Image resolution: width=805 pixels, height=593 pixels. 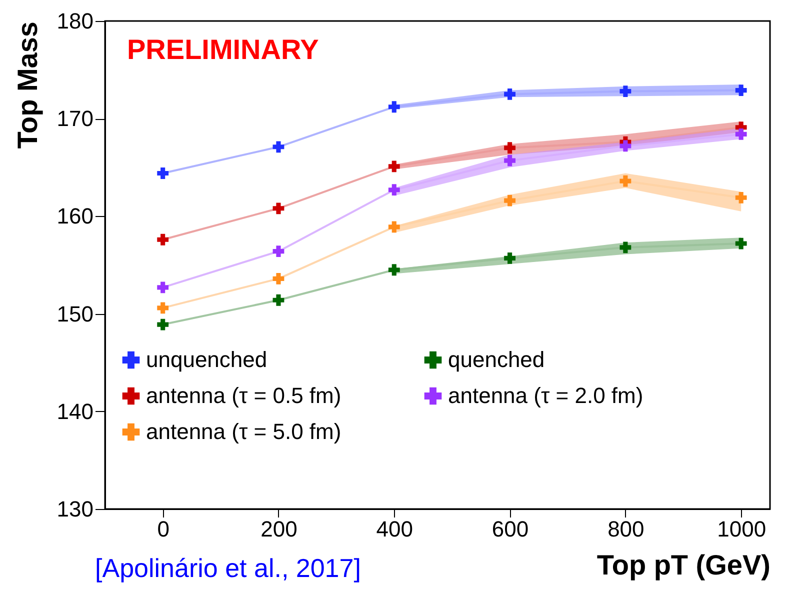 What do you see at coordinates (75, 313) in the screenshot?
I see `y-tick-label: 150` at bounding box center [75, 313].